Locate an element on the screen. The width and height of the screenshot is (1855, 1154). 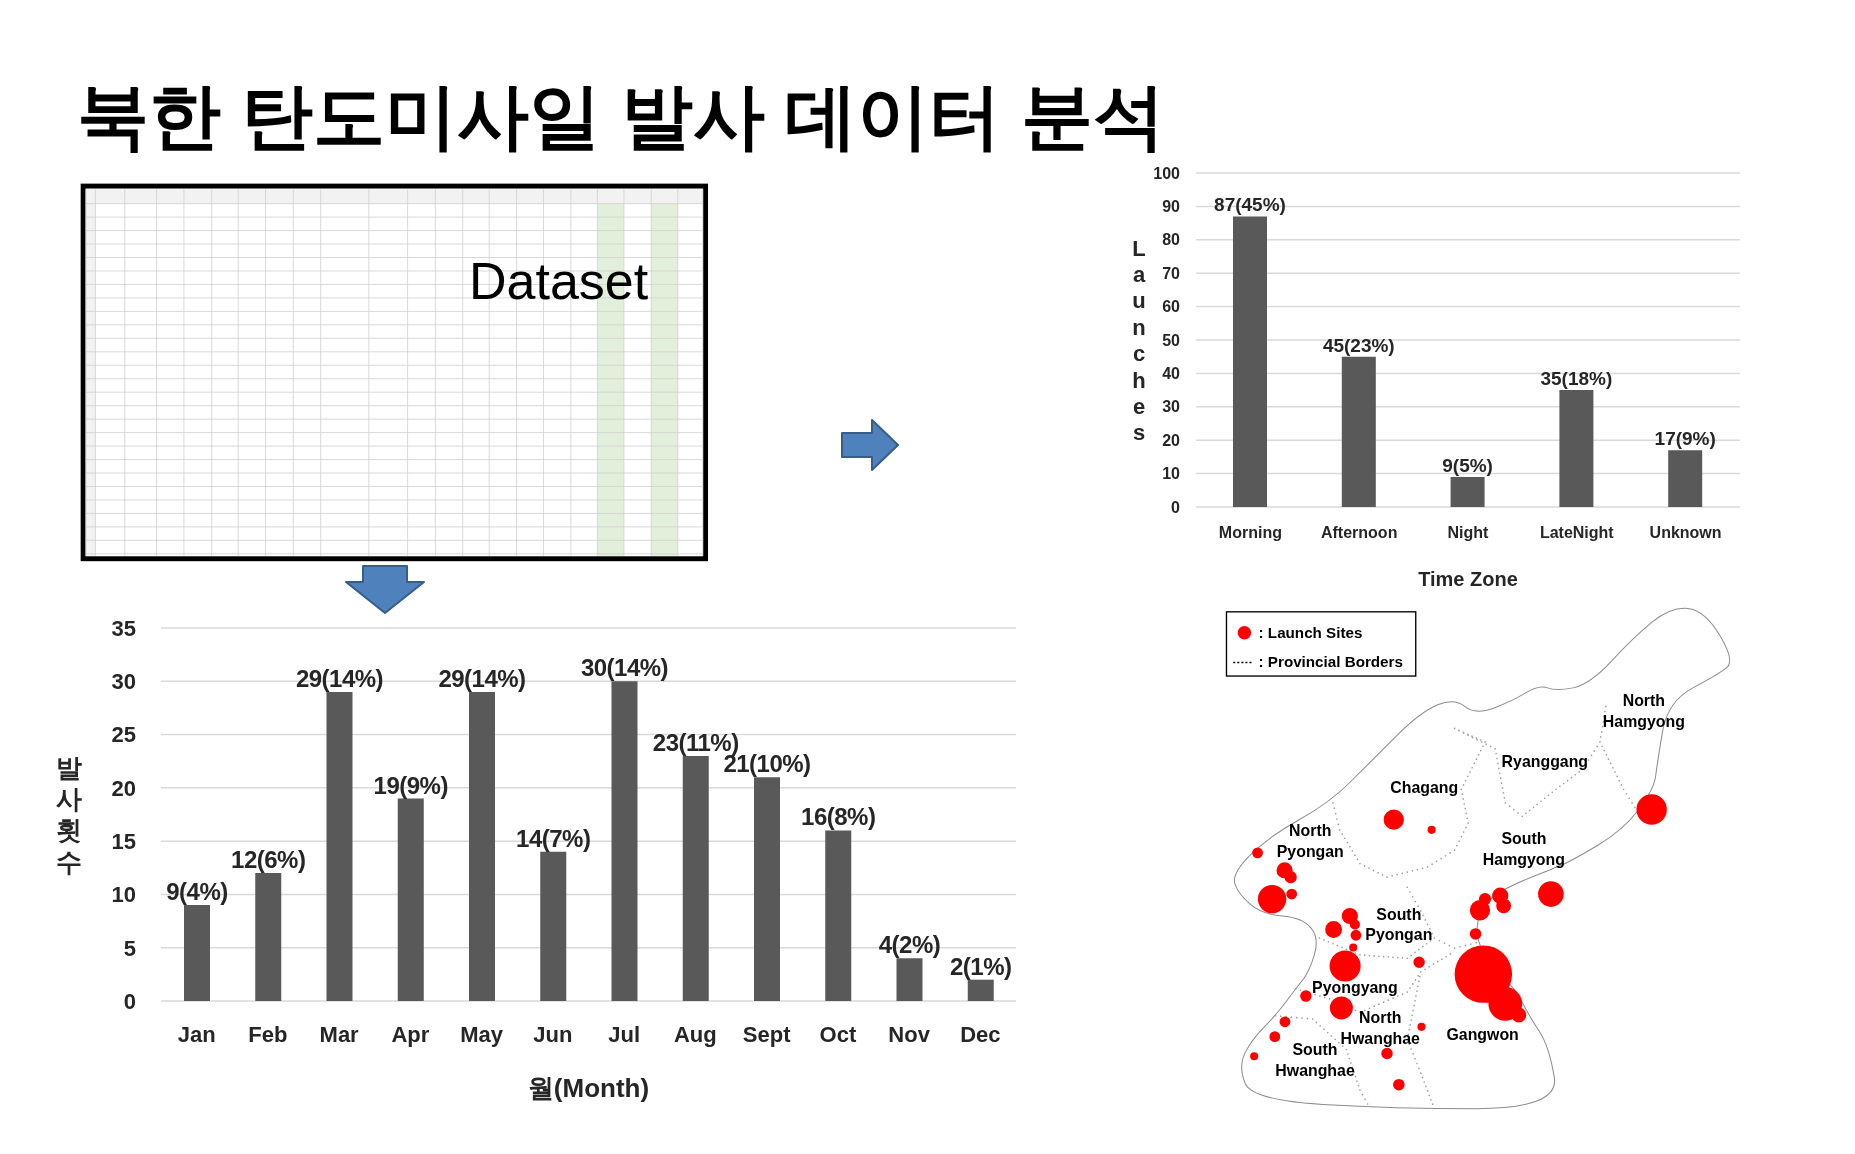
data-label: 17(9%) is located at coordinates (1685, 439).